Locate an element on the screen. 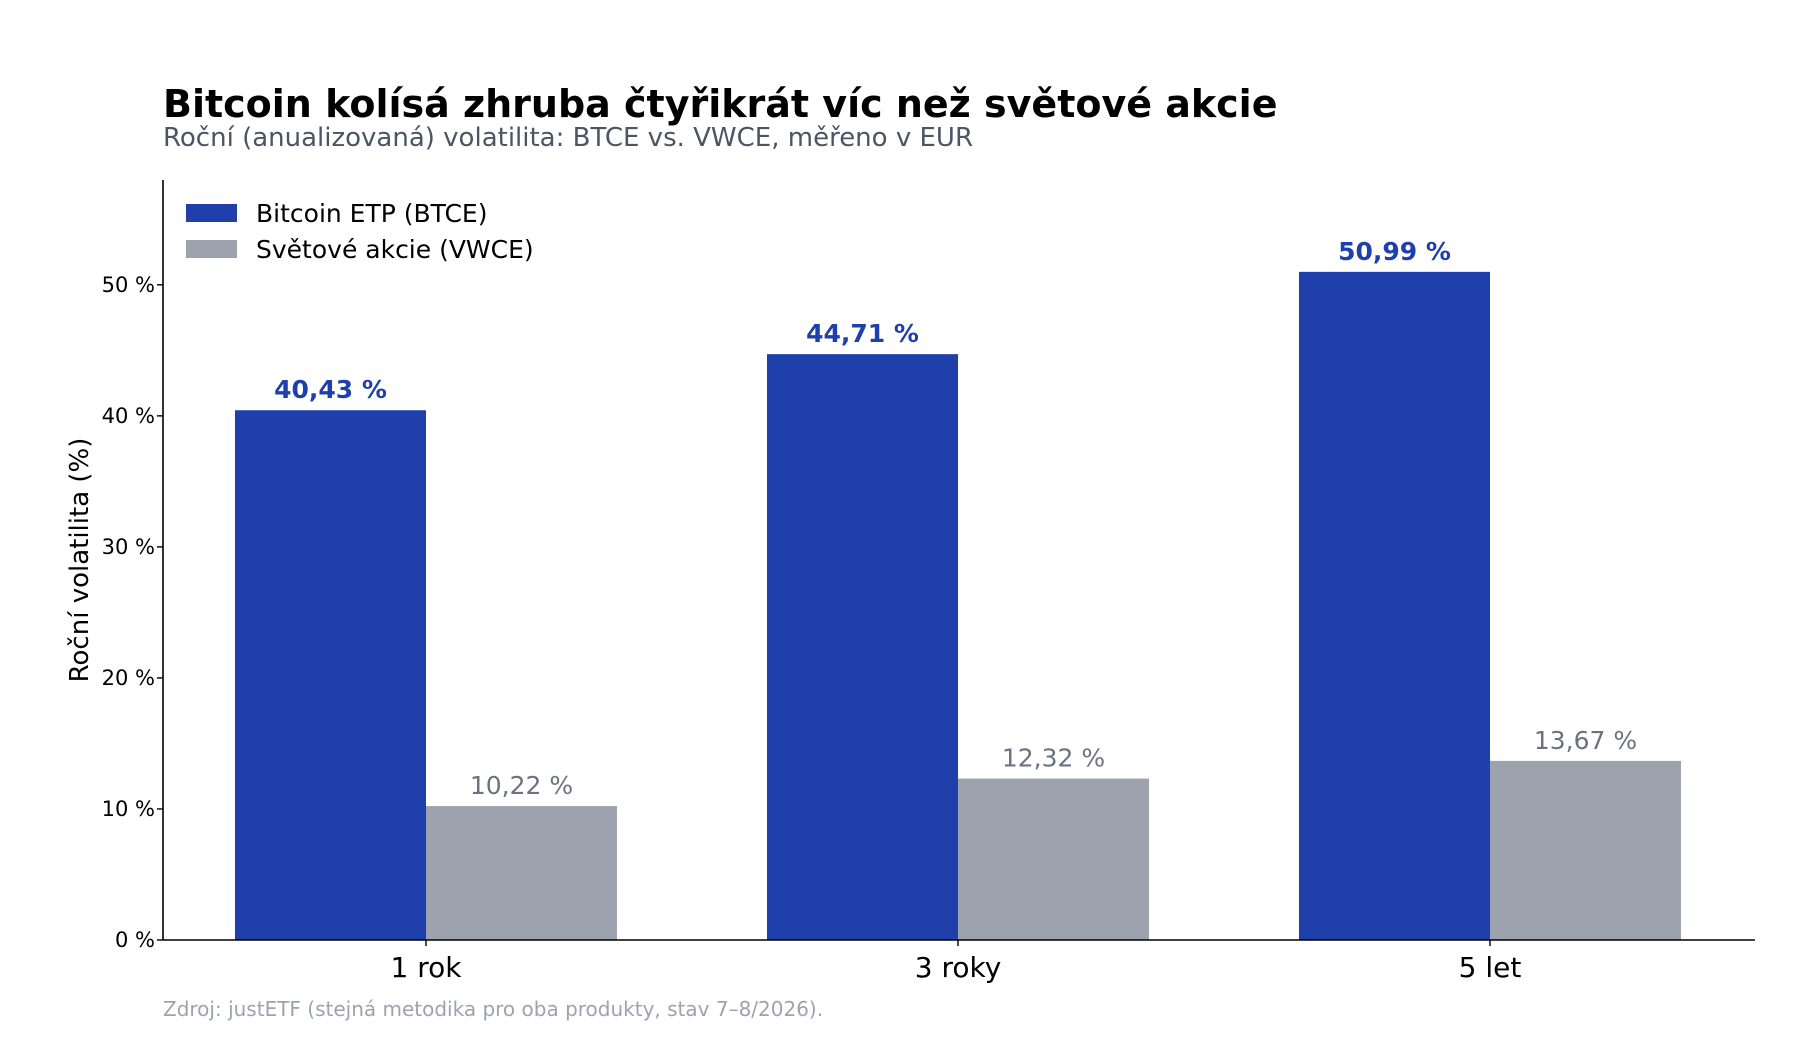  legend: Bitcoin ETP (BTCE) Světové akcie (VWCE) is located at coordinates (360, 231).